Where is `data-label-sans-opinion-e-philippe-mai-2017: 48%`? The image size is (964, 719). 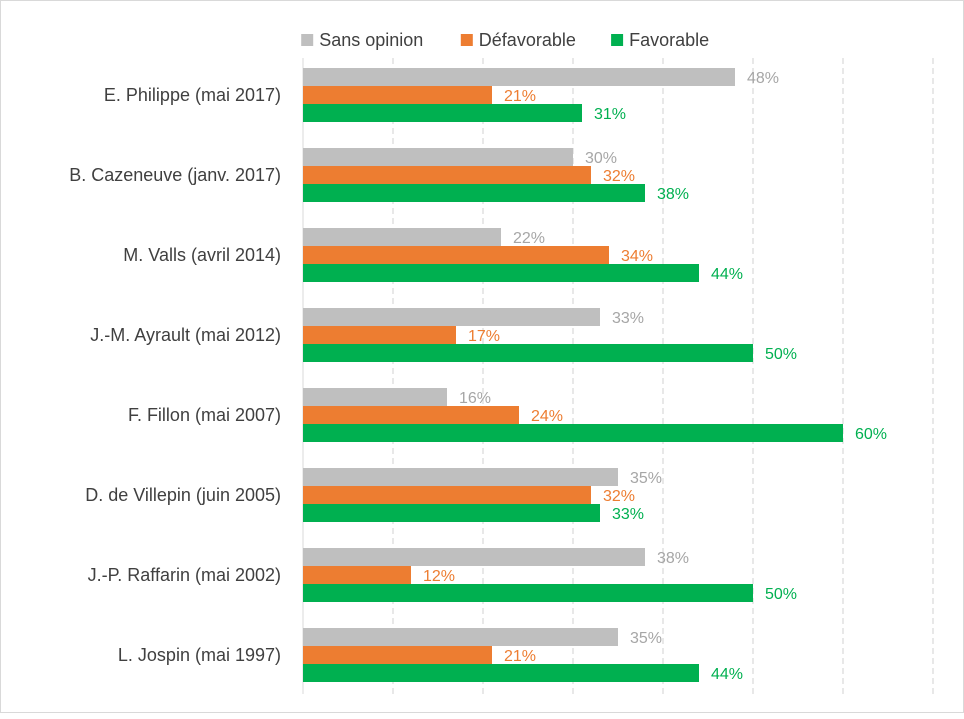
data-label-sans-opinion-e-philippe-mai-2017: 48% is located at coordinates (763, 78).